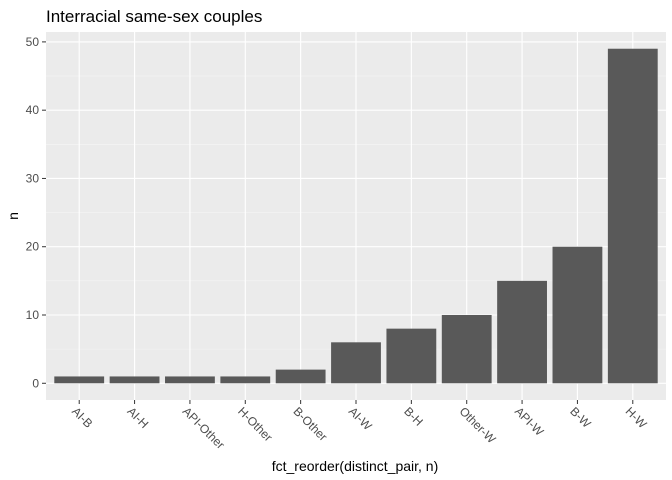  I want to click on x-tick-label: B-Other, so click(311, 424).